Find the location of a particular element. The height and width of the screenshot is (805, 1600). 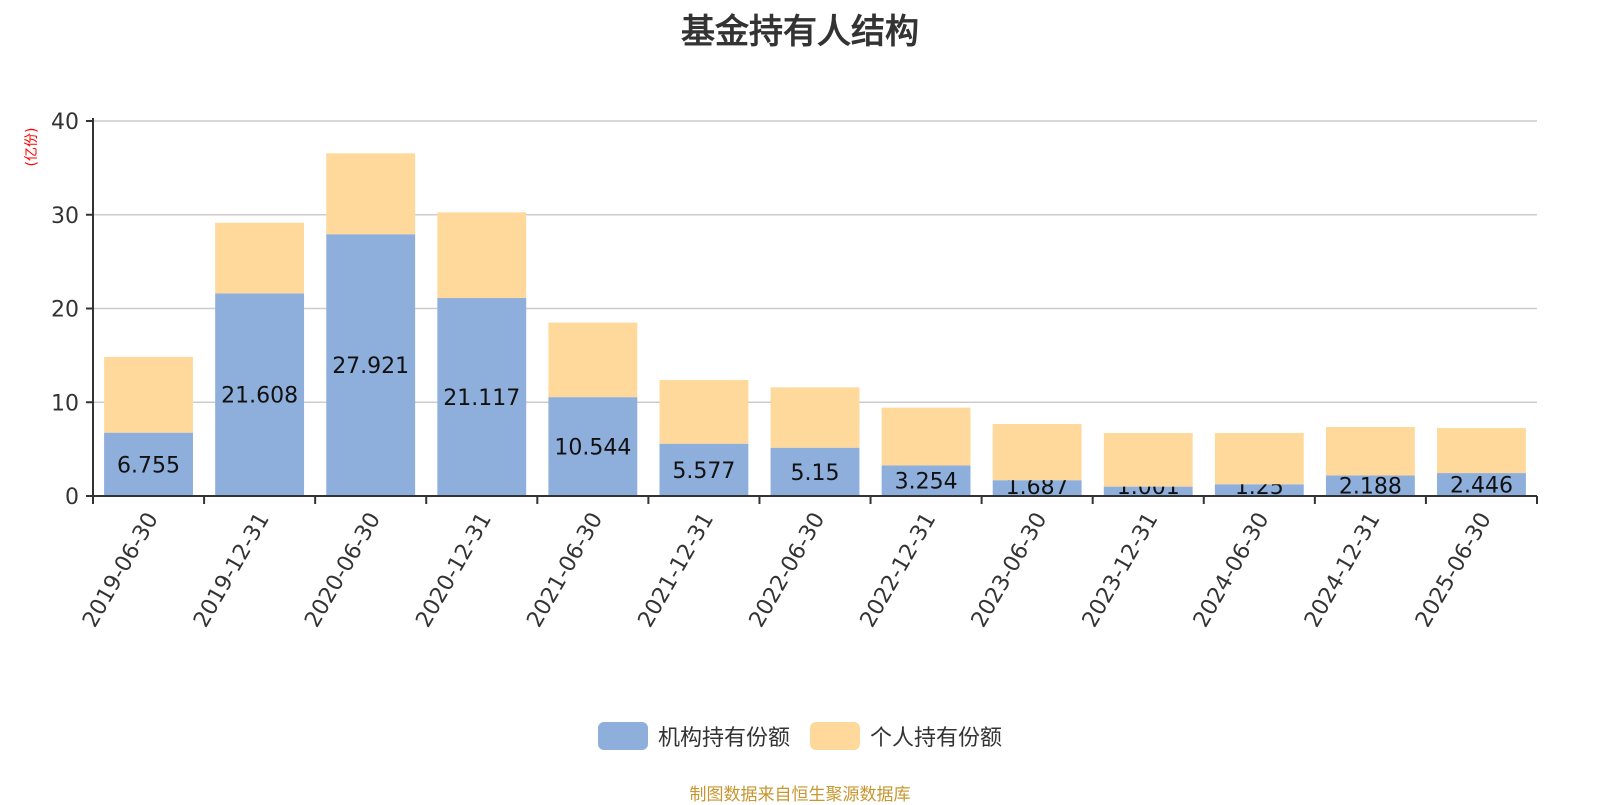

y-tick-label: 30 is located at coordinates (65, 216).